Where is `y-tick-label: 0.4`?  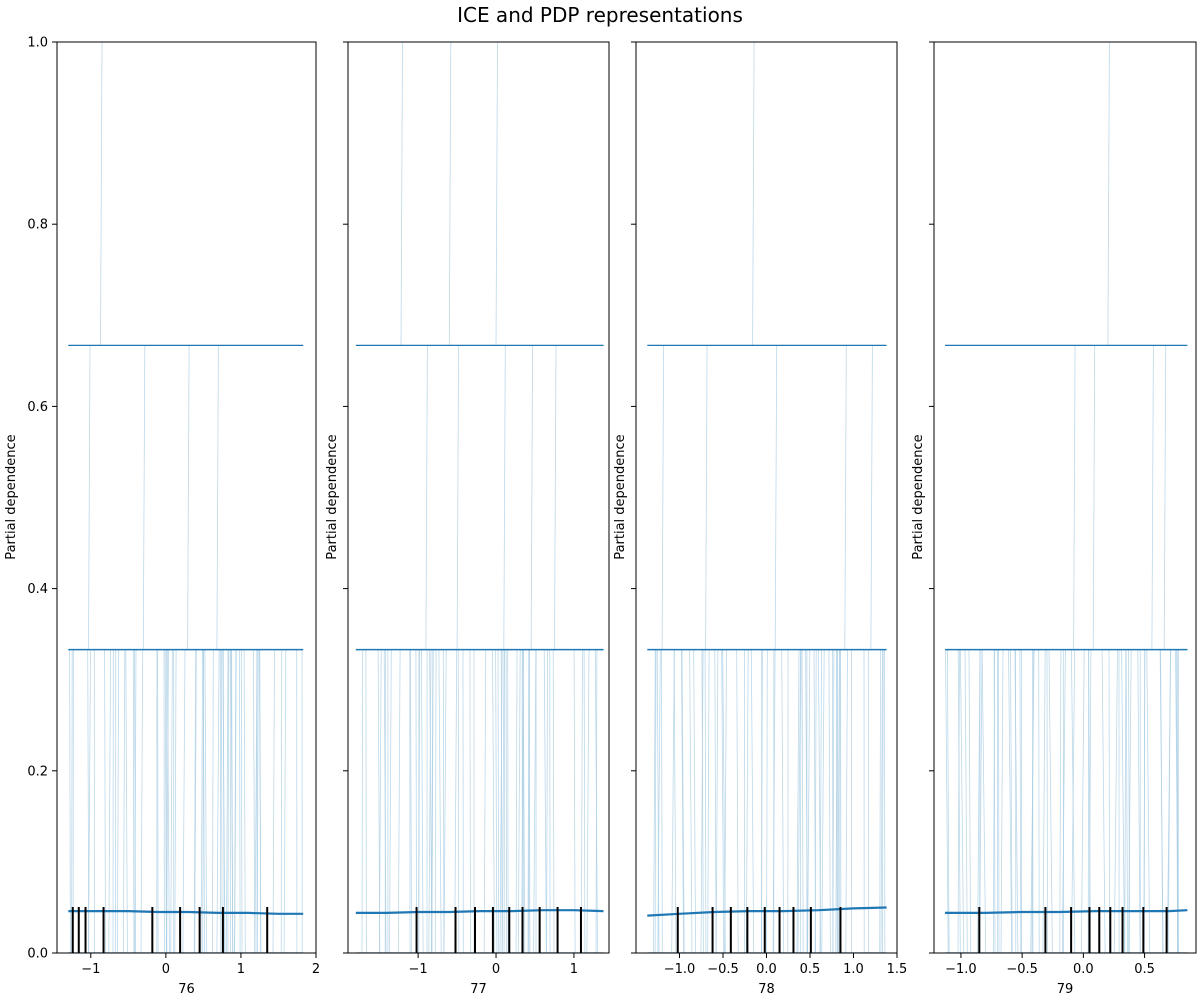 y-tick-label: 0.4 is located at coordinates (37, 589).